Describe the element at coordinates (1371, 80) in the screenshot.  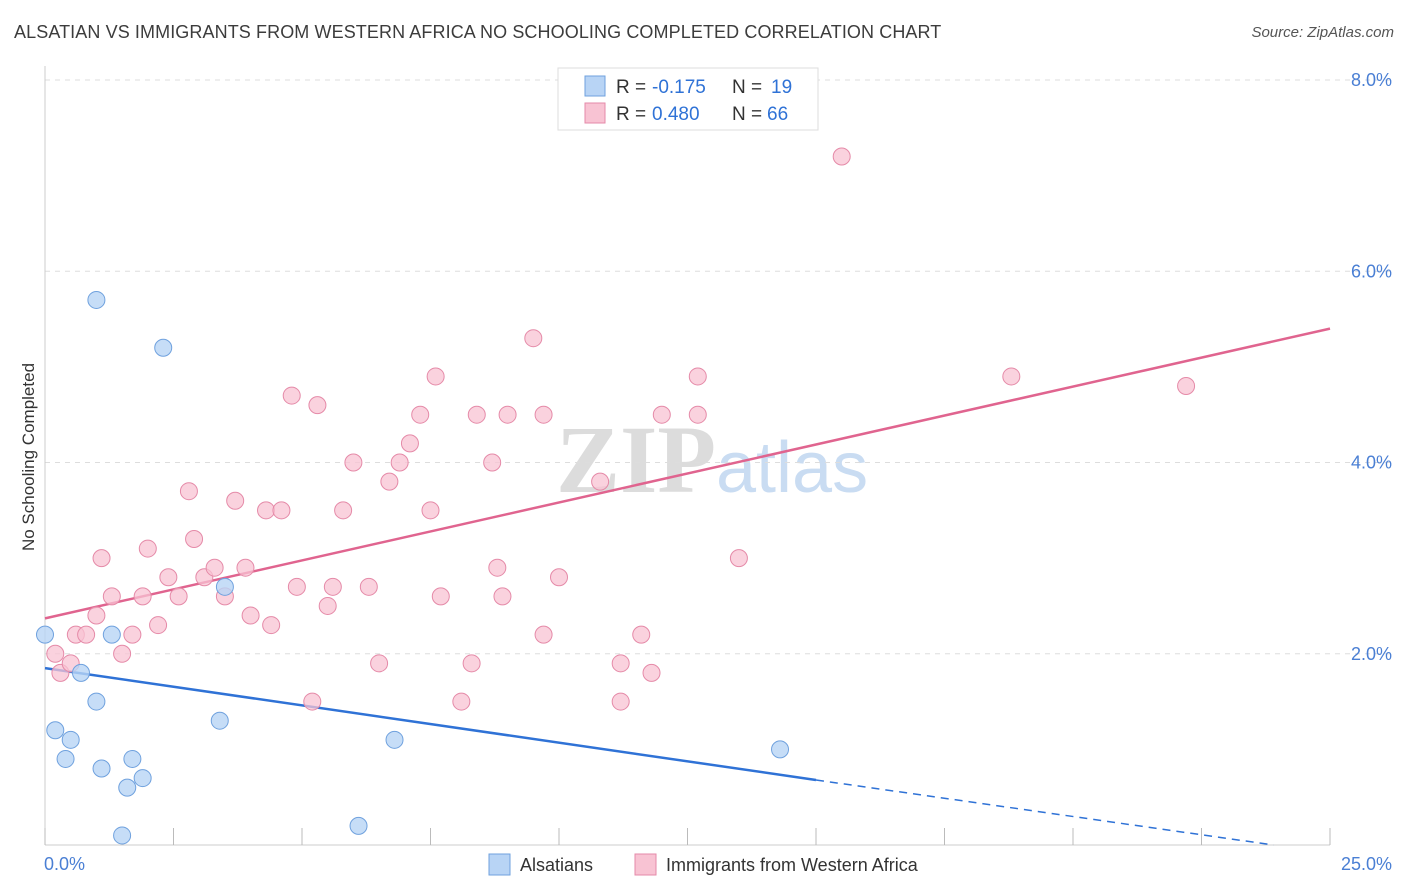
I see `y-tick-label-3: 8.0%` at that location.